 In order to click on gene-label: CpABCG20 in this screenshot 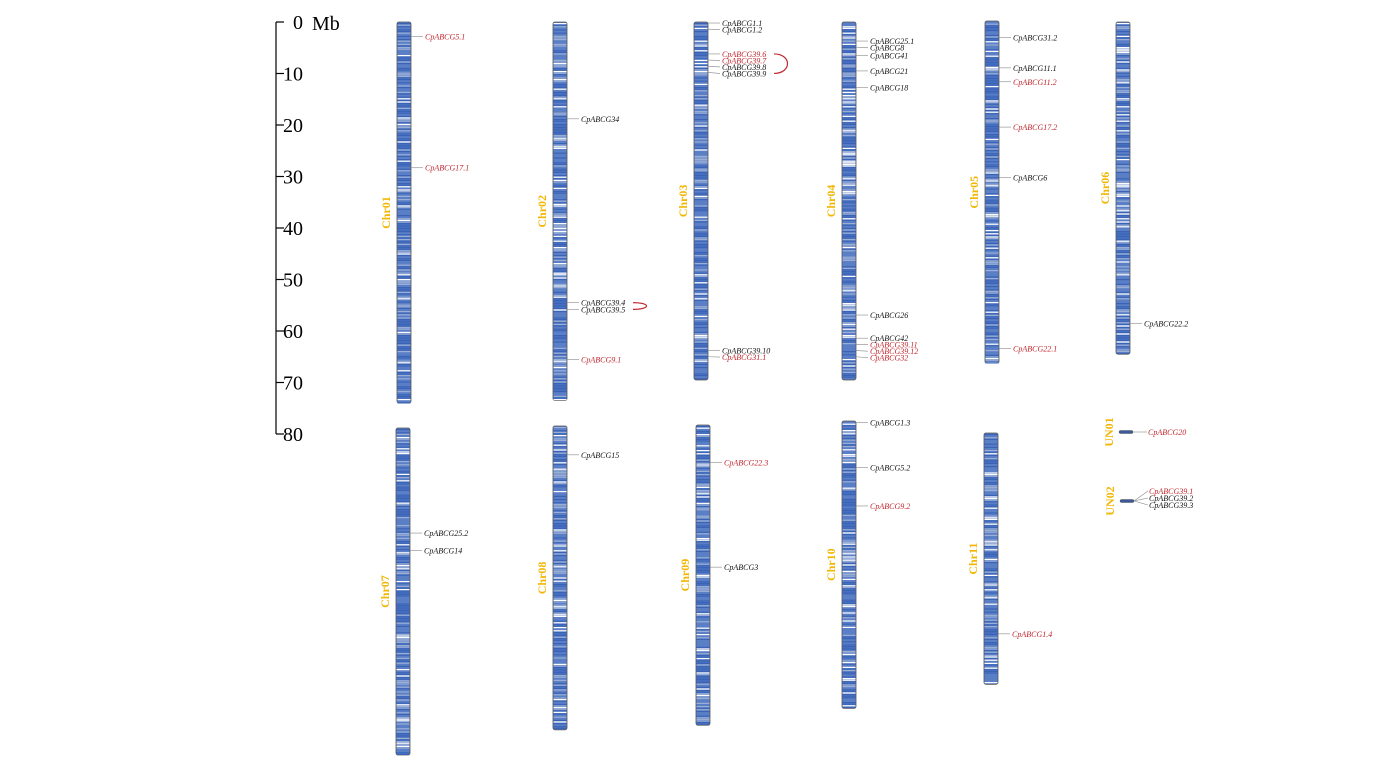, I will do `click(1167, 432)`.